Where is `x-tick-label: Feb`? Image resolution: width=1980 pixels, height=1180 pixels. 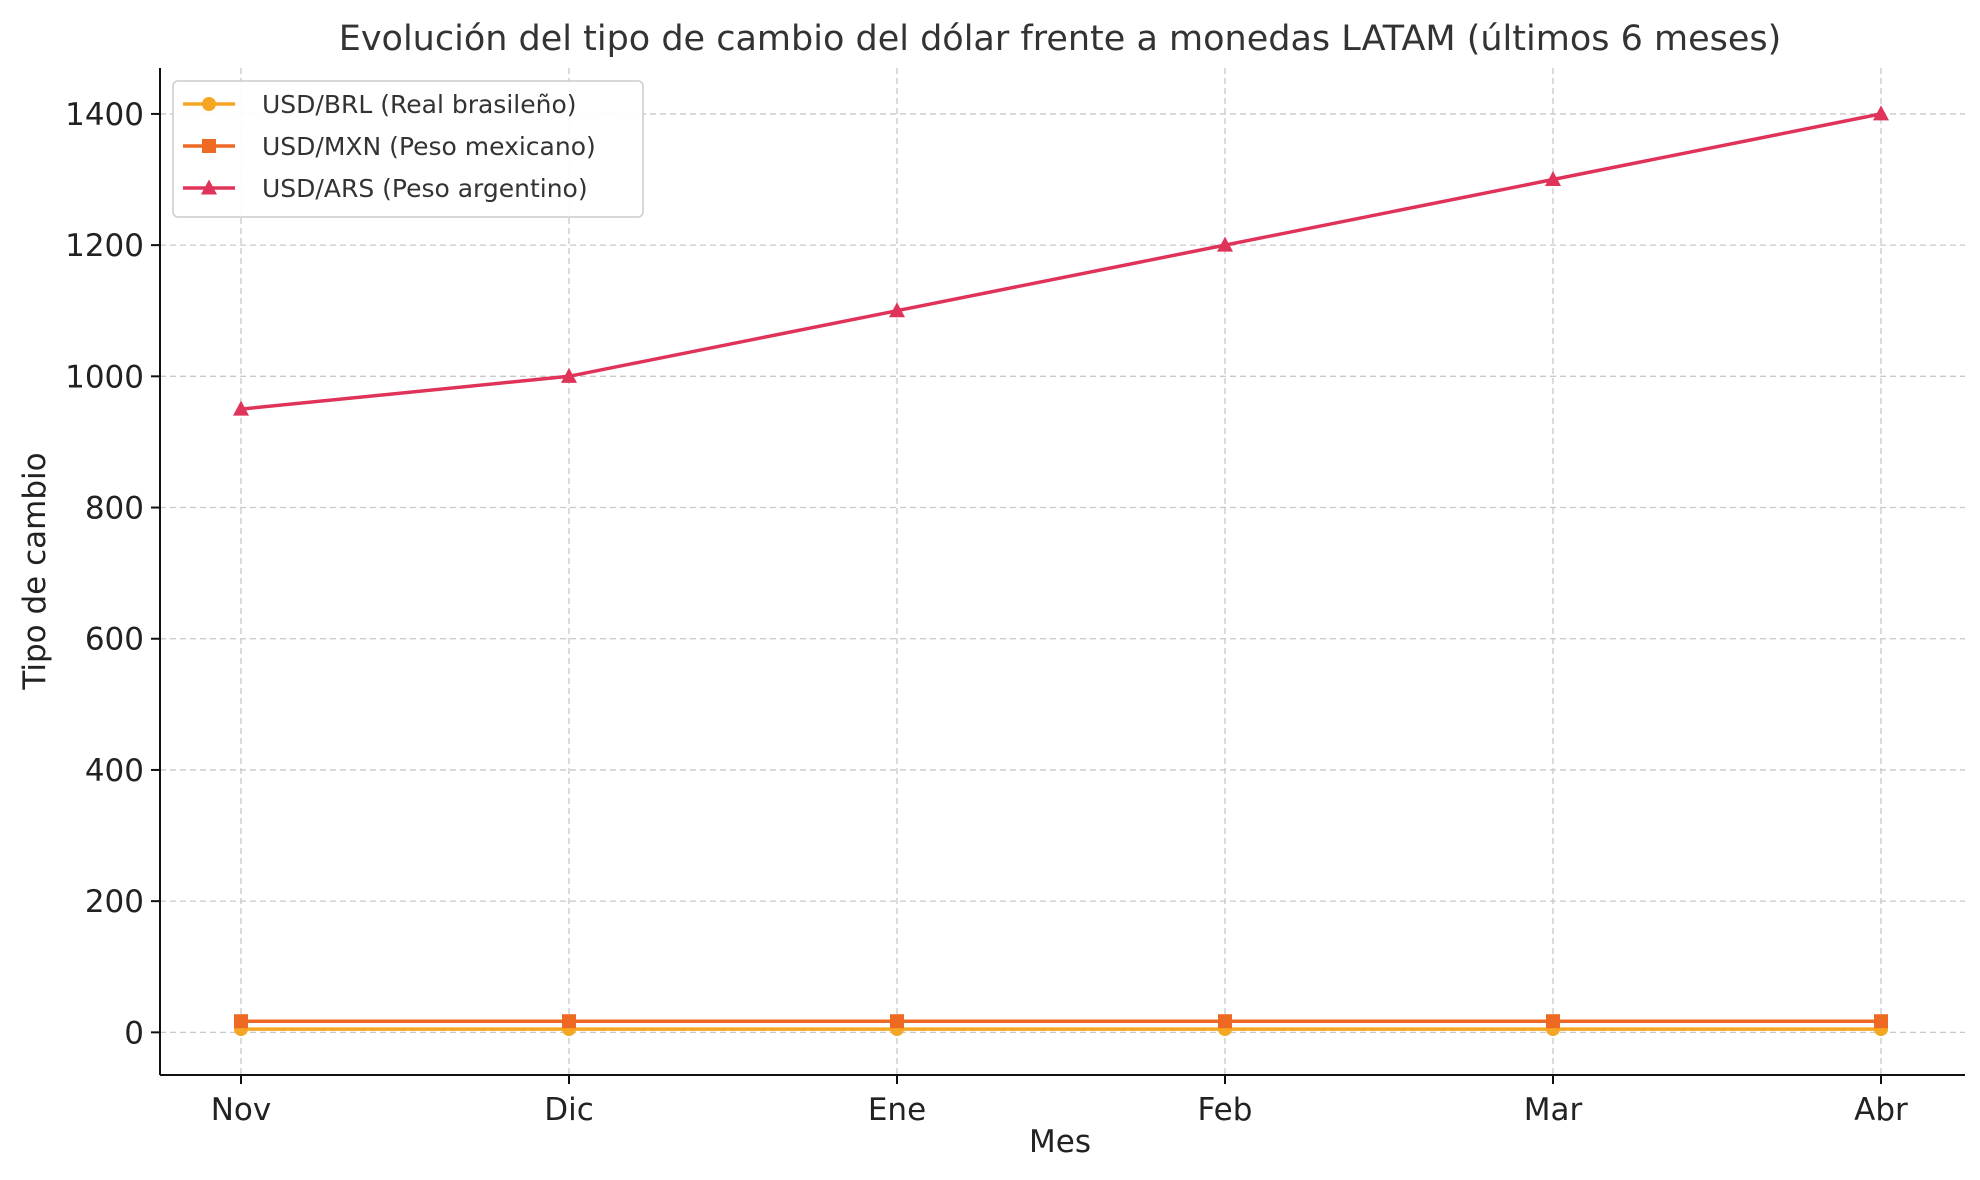
x-tick-label: Feb is located at coordinates (1225, 1110).